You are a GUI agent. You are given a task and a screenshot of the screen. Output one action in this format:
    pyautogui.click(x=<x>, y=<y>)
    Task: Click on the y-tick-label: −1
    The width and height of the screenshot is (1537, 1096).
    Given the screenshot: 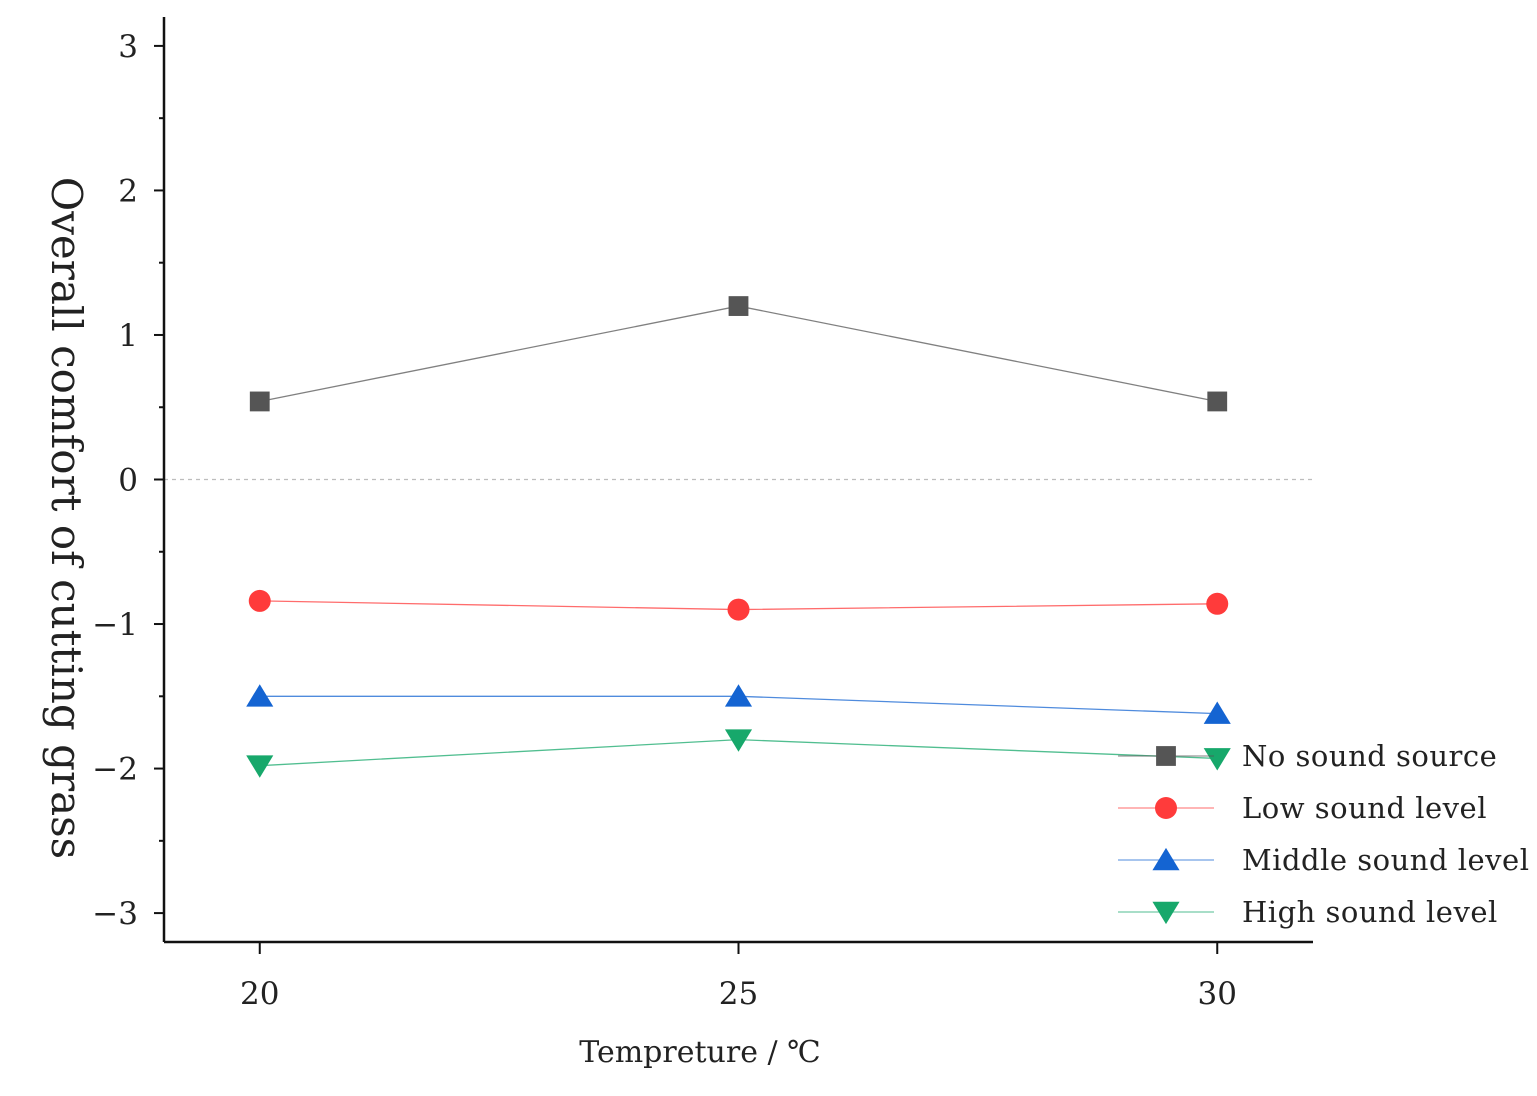 What is the action you would take?
    pyautogui.click(x=115, y=625)
    